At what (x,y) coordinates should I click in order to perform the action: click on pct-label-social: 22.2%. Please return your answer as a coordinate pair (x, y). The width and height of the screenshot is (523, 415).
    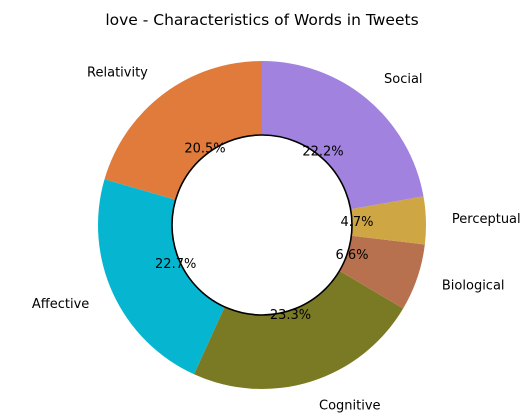
    Looking at the image, I should click on (322, 152).